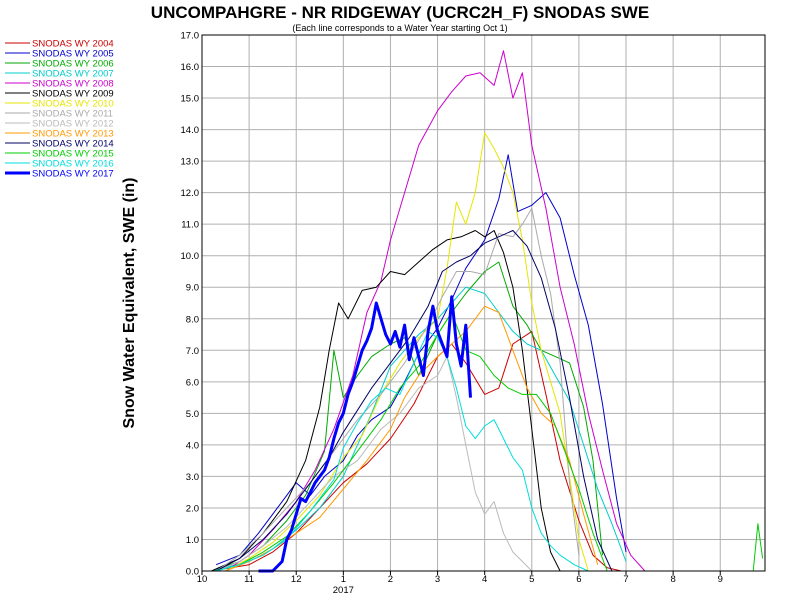 This screenshot has width=800, height=600. Describe the element at coordinates (73, 74) in the screenshot. I see `legend-label: SNODAS WY 2007` at that location.